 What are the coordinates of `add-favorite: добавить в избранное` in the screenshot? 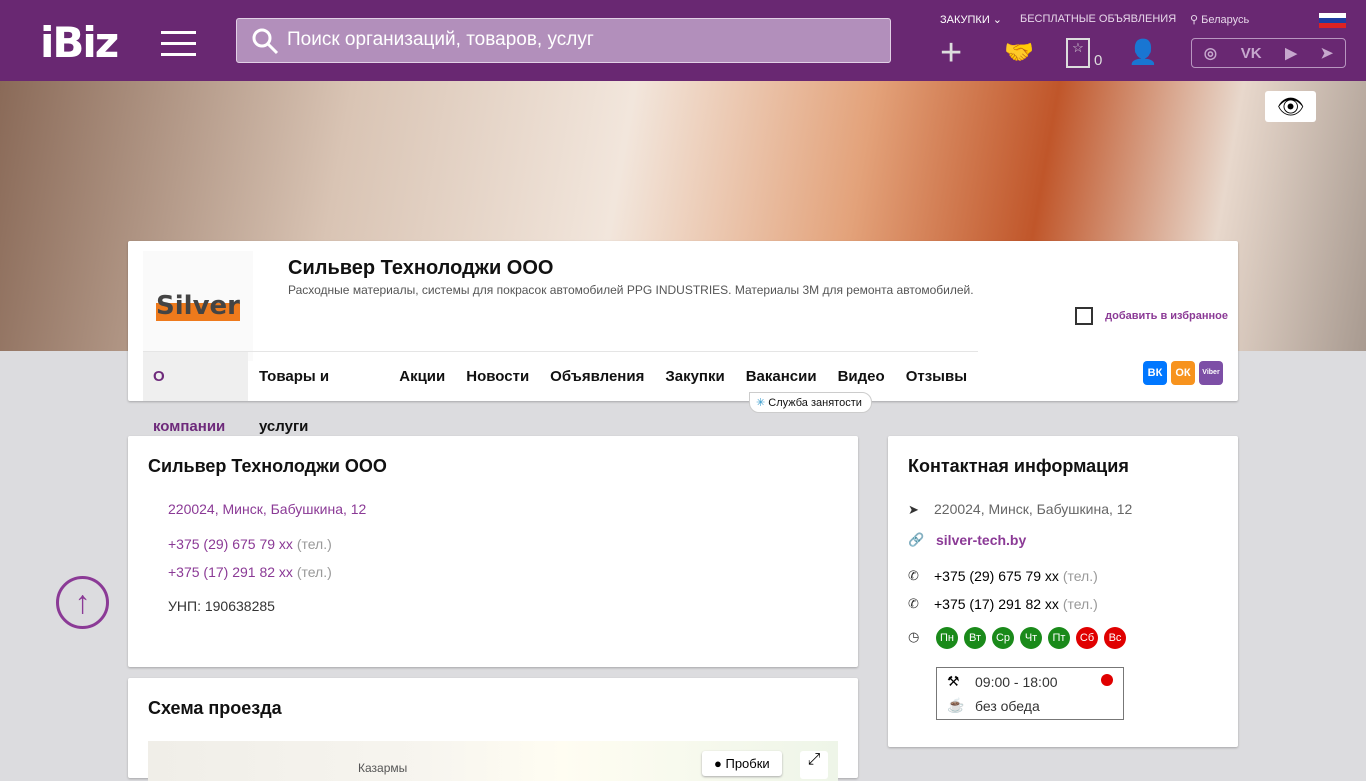 It's located at (1151, 316).